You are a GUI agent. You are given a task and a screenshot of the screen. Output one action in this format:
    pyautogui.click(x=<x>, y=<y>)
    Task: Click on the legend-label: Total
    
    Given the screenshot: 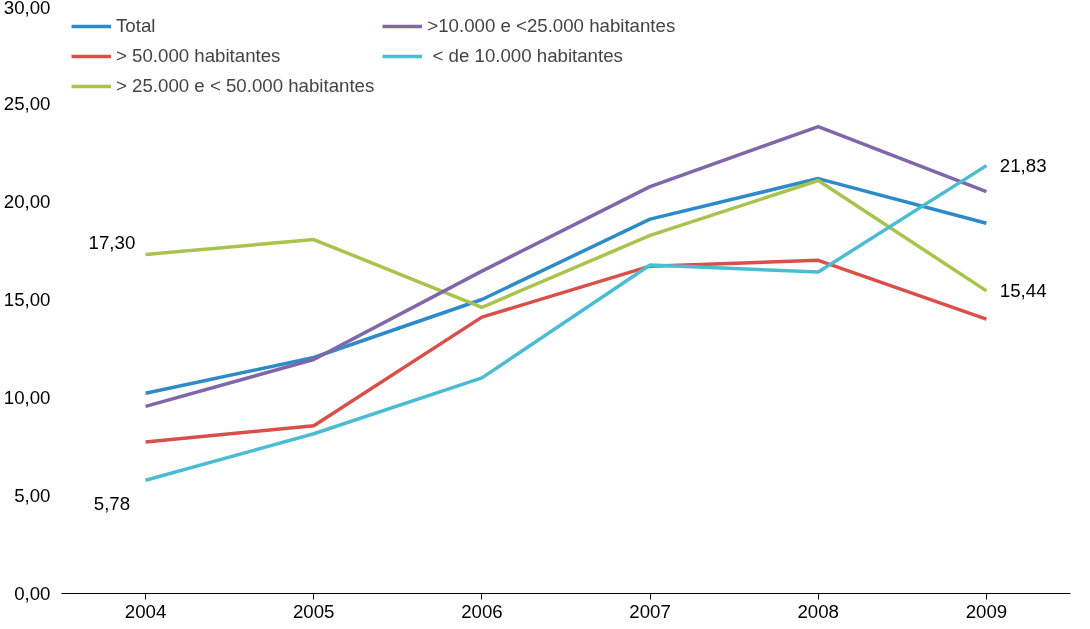 What is the action you would take?
    pyautogui.click(x=136, y=26)
    